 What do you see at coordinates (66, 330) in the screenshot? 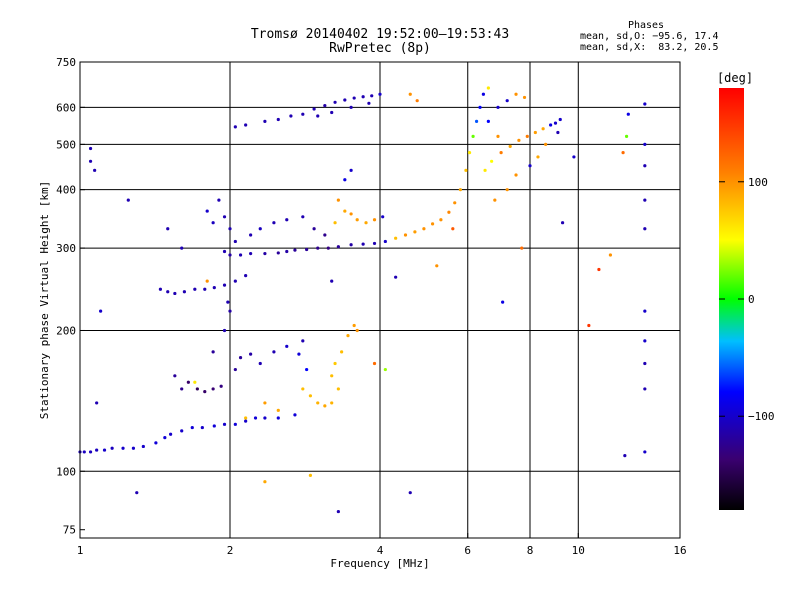
I see `y-tick-label: 200` at bounding box center [66, 330].